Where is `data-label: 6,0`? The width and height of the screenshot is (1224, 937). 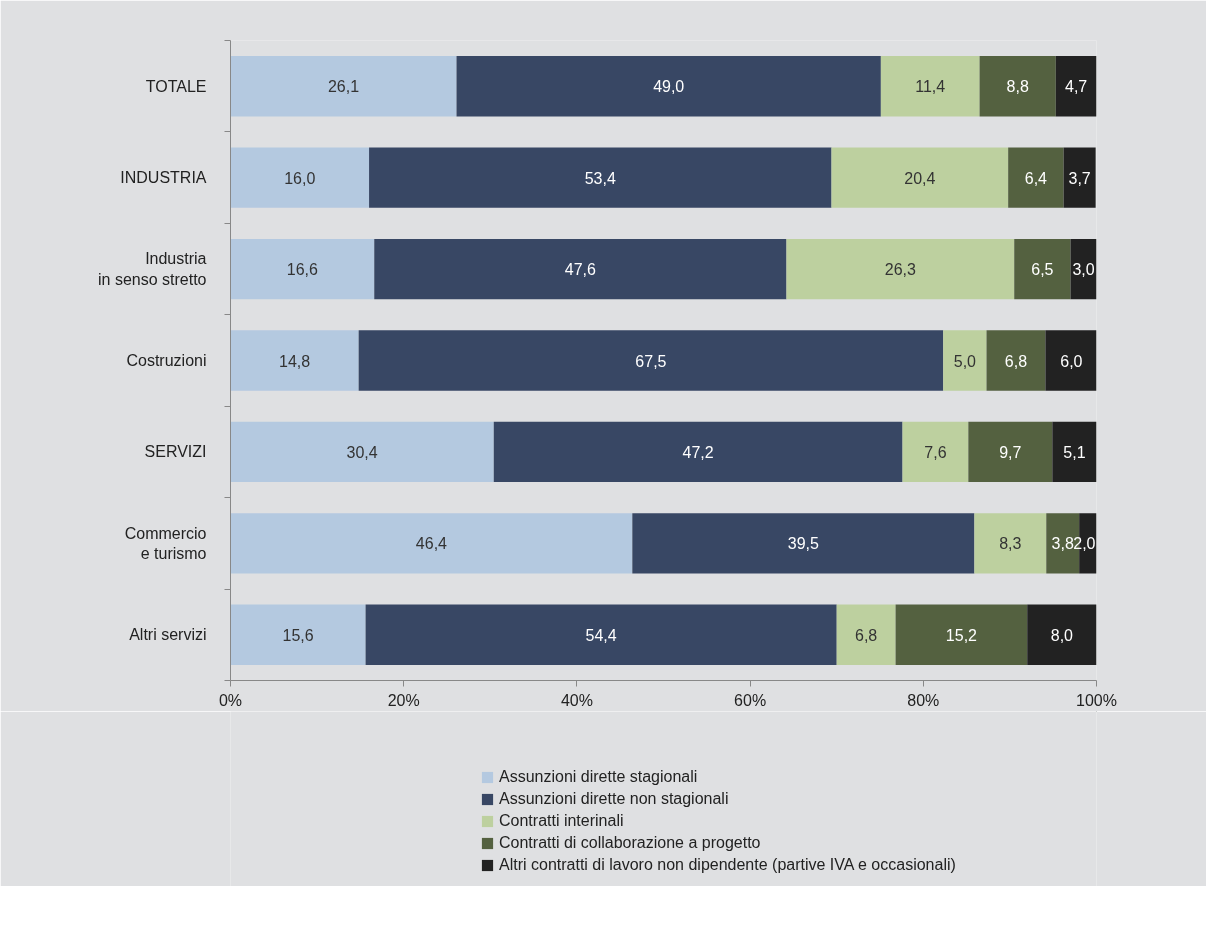
data-label: 6,0 is located at coordinates (1071, 361).